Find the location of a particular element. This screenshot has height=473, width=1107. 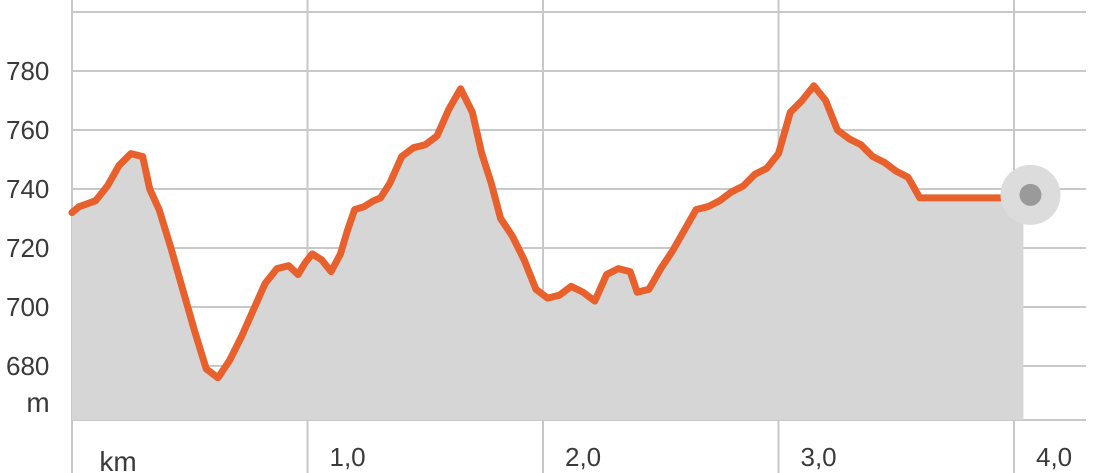

y-axis-unit-label: m is located at coordinates (37, 402).